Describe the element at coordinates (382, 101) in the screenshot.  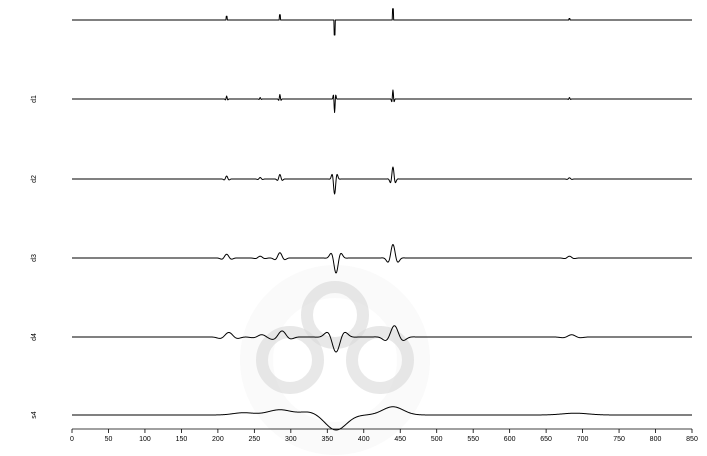
I see `series-line-d1` at that location.